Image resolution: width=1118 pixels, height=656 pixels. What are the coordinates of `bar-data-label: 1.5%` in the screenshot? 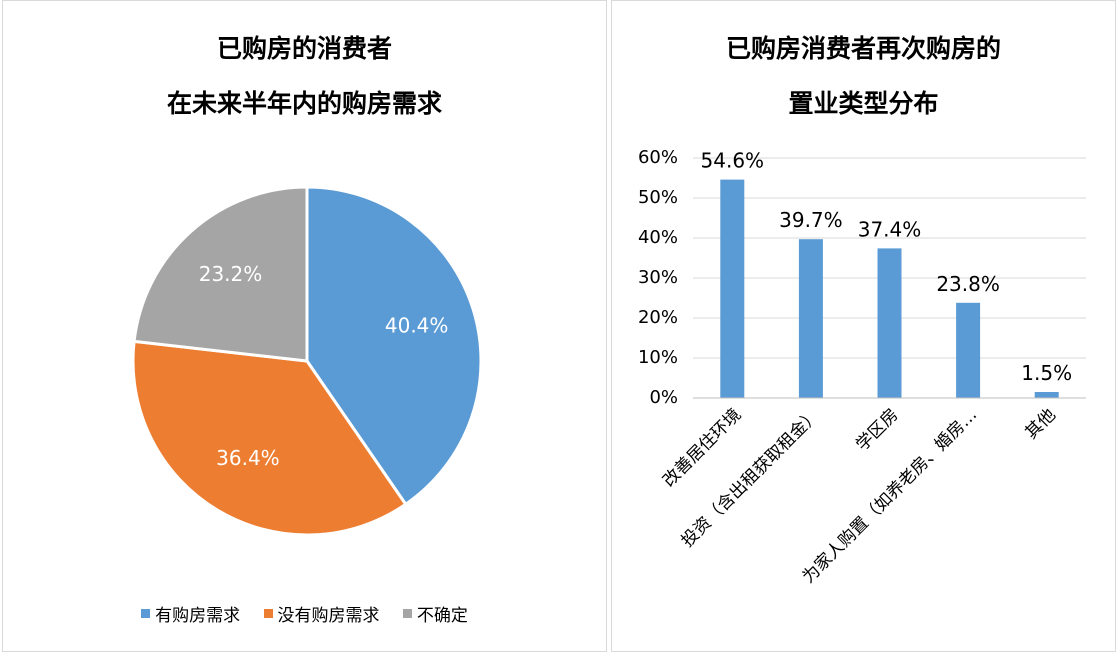 It's located at (1046, 373).